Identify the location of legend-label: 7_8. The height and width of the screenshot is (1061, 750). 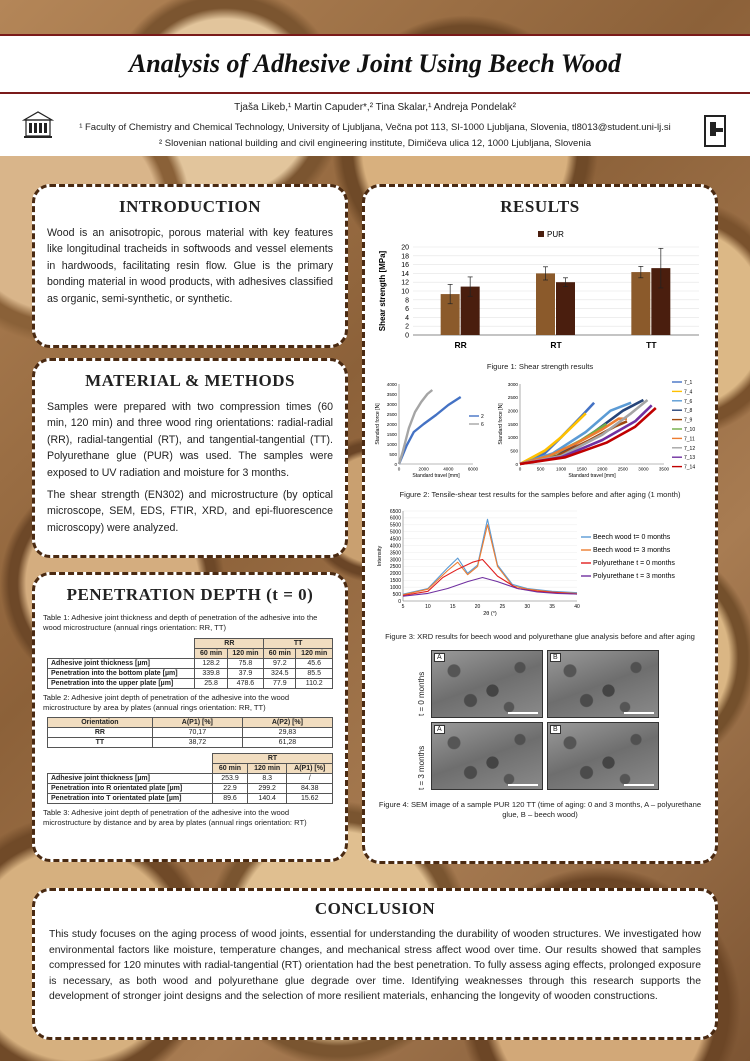
(688, 411).